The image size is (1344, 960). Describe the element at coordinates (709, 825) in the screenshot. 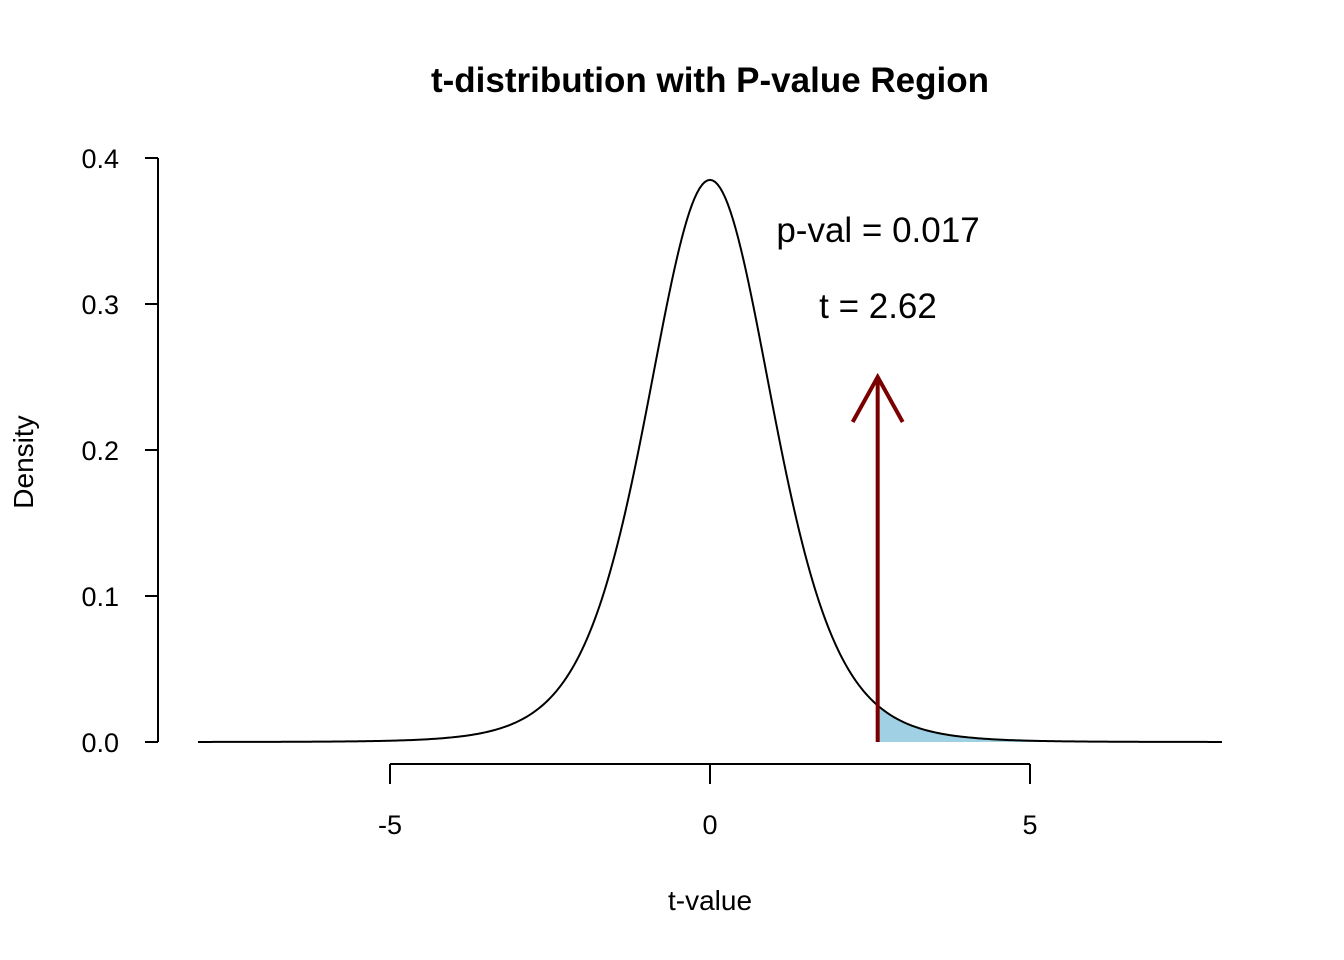

I see `x-tick-label: 0` at that location.